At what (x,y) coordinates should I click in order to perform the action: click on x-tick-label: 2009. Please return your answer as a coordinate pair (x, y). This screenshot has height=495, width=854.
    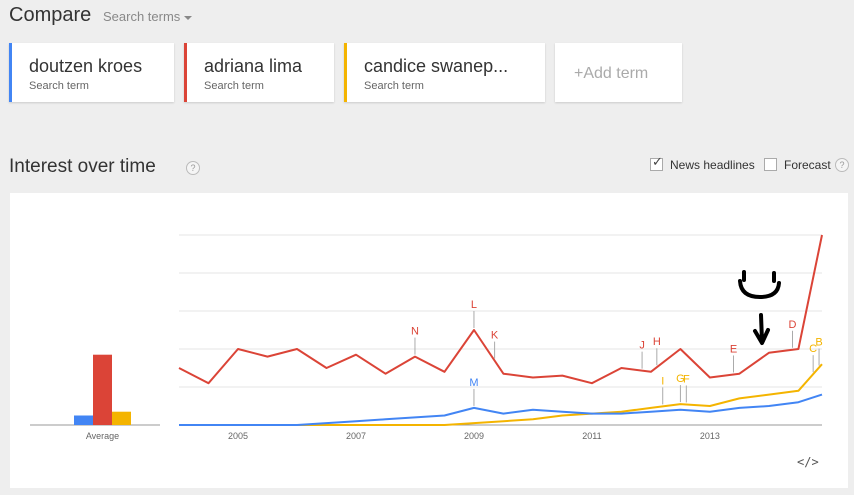
    Looking at the image, I should click on (474, 436).